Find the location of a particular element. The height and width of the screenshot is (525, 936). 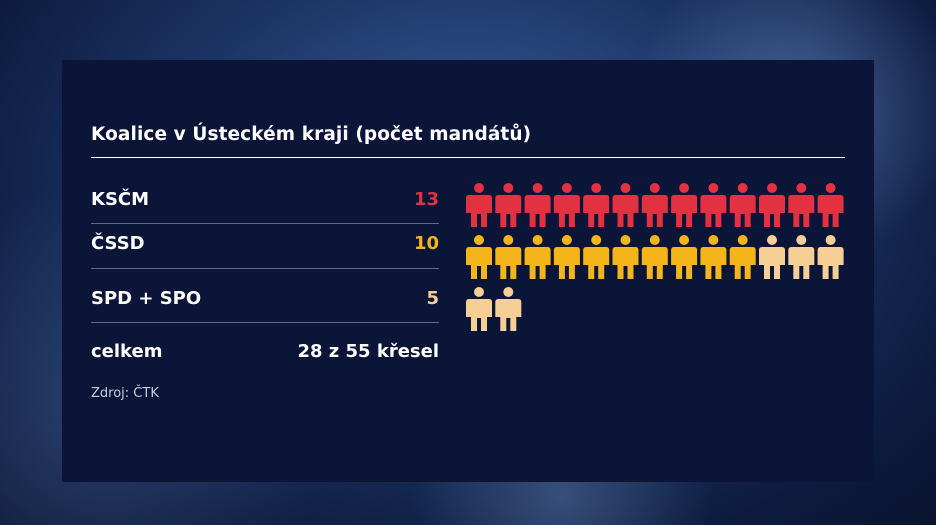

party-label-kscm: KSČM is located at coordinates (120, 199).